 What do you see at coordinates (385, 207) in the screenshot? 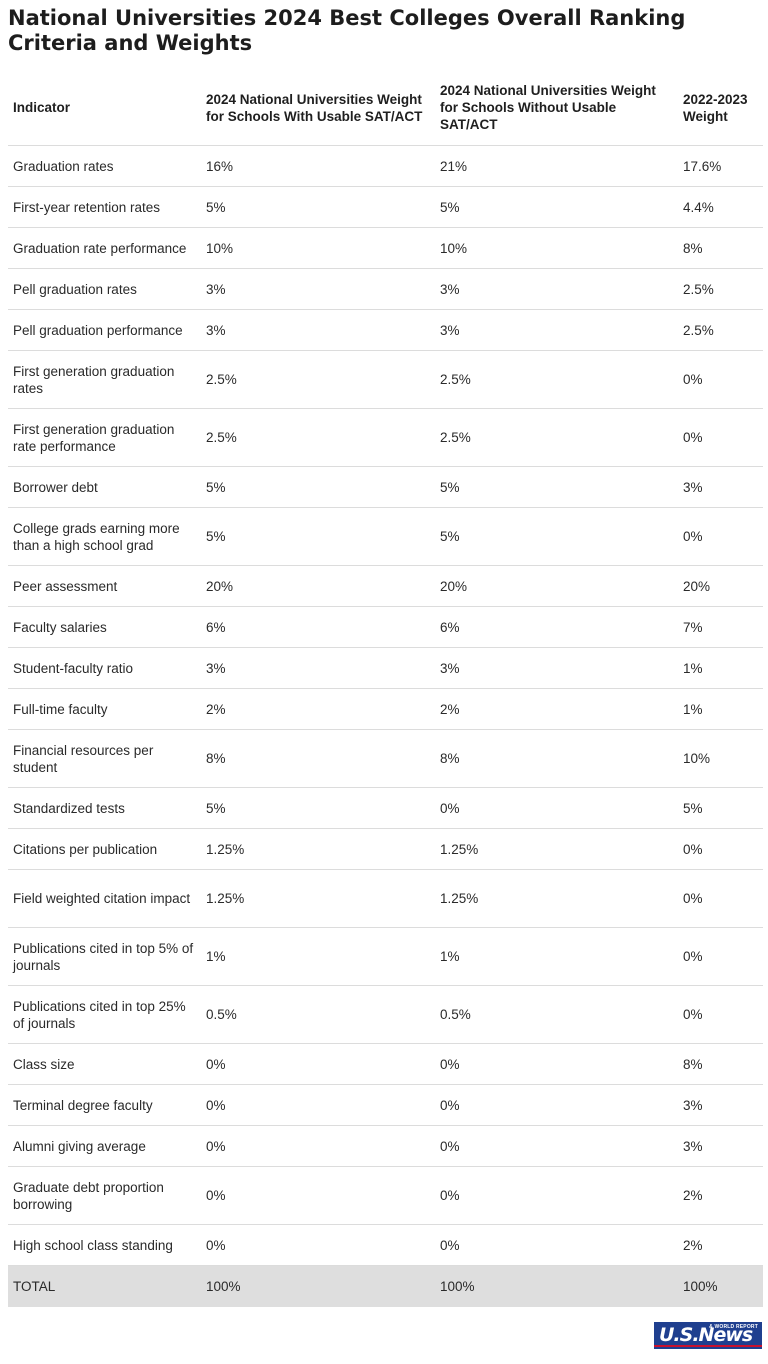
I see `table-row: First-year retention rates 5% 5% 4.4%` at bounding box center [385, 207].